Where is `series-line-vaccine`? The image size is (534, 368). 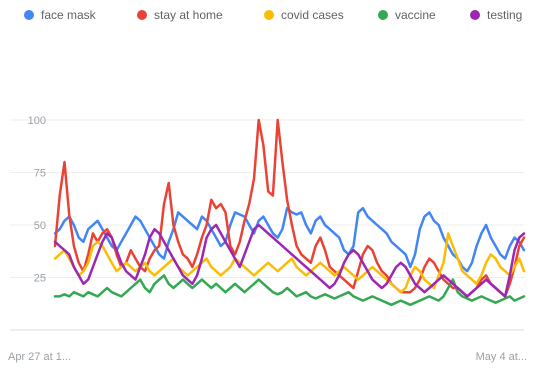 series-line-vaccine is located at coordinates (289, 290).